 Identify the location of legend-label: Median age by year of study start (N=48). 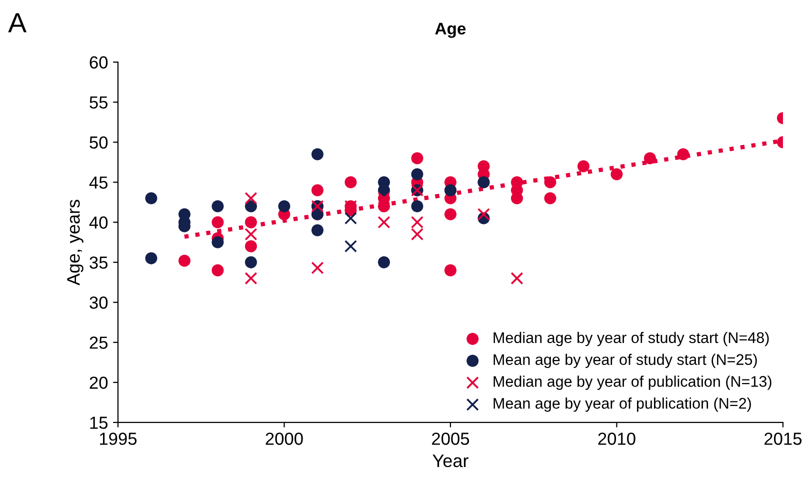
(631, 339).